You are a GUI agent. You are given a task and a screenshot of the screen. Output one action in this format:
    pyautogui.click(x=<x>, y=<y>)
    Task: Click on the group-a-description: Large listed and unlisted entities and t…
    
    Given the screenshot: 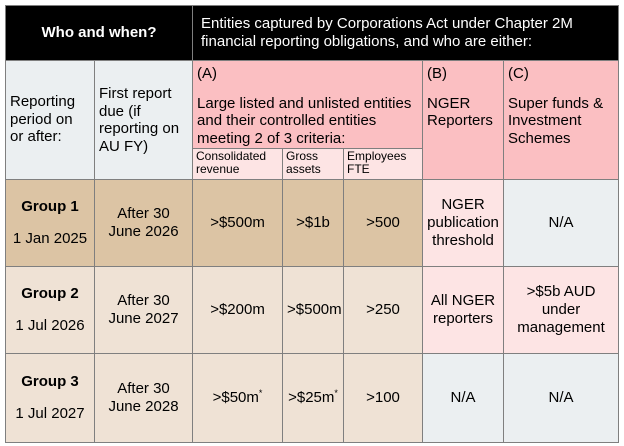 What is the action you would take?
    pyautogui.click(x=304, y=121)
    